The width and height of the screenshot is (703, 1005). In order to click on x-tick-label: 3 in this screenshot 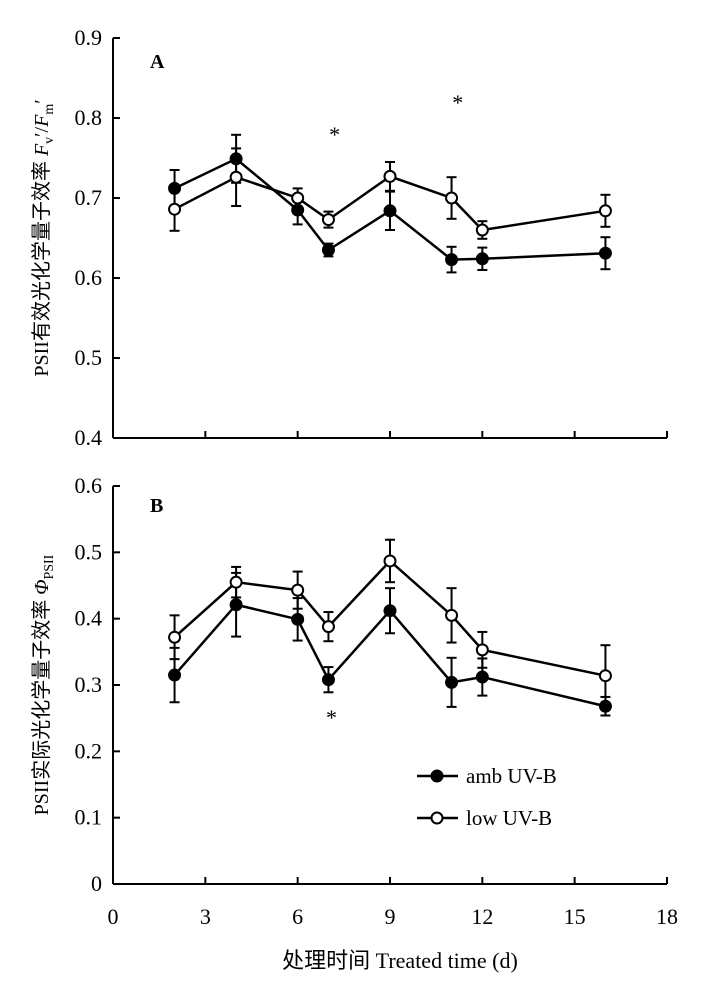, I will do `click(205, 916)`.